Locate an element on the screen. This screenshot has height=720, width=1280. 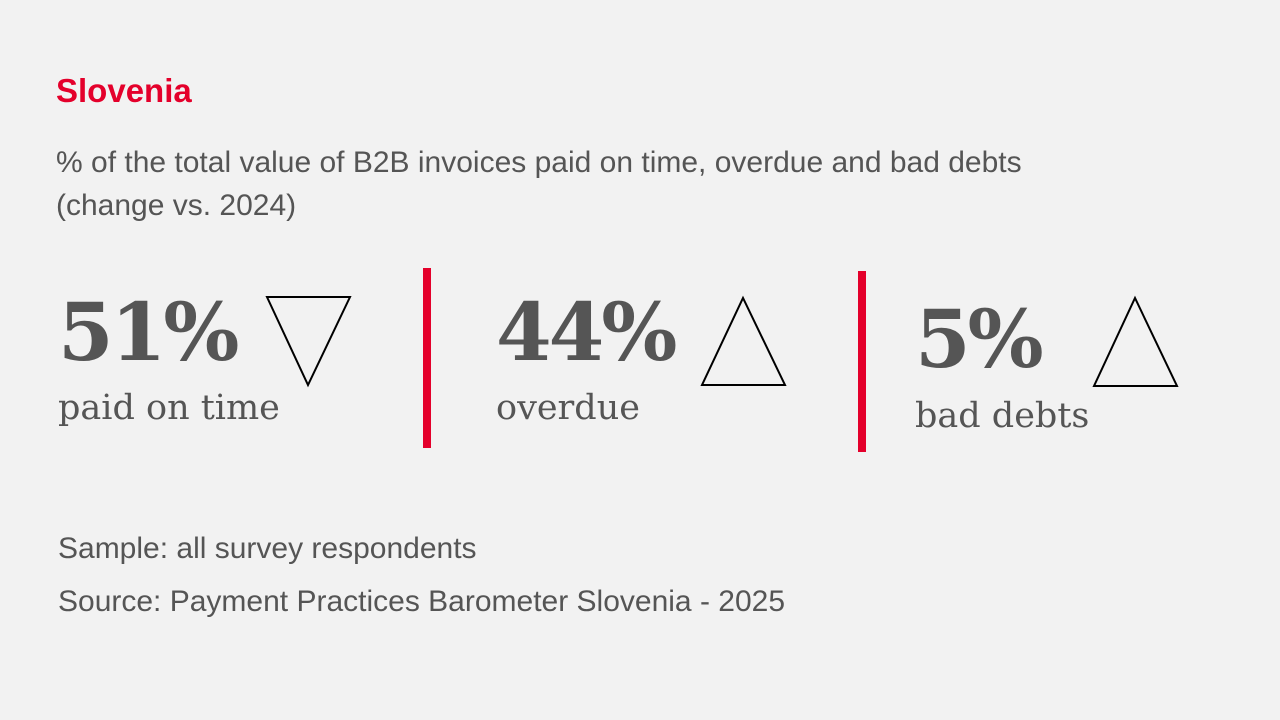
stat-value-overdue: 44% is located at coordinates (586, 332).